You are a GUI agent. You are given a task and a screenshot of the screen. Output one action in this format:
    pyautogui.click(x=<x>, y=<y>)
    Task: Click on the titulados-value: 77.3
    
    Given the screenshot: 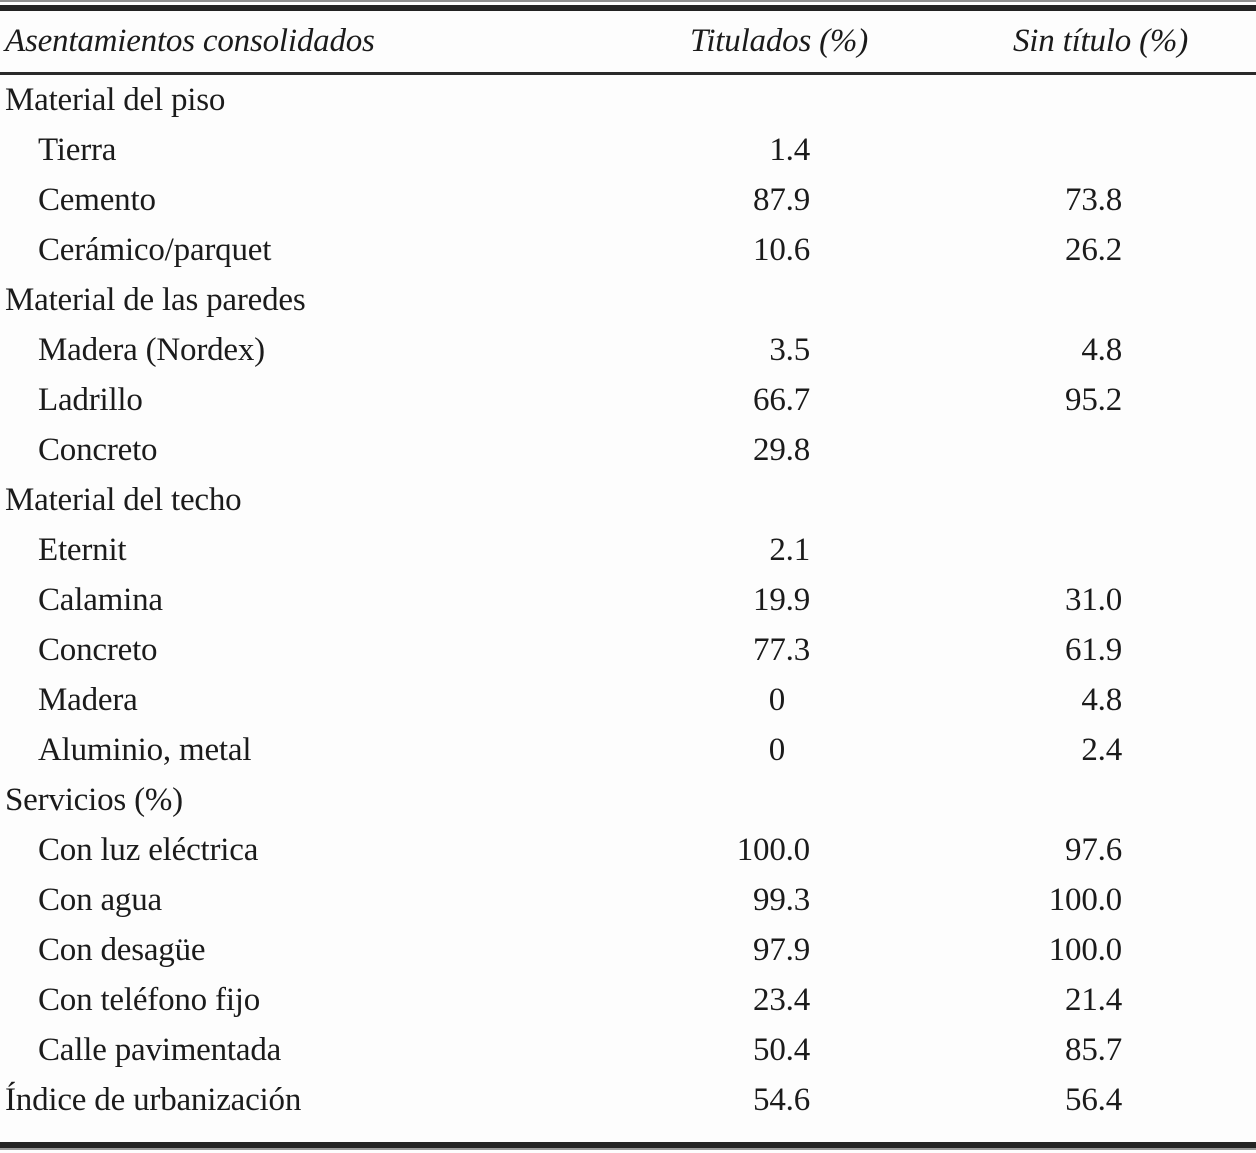 What is the action you would take?
    pyautogui.click(x=781, y=649)
    